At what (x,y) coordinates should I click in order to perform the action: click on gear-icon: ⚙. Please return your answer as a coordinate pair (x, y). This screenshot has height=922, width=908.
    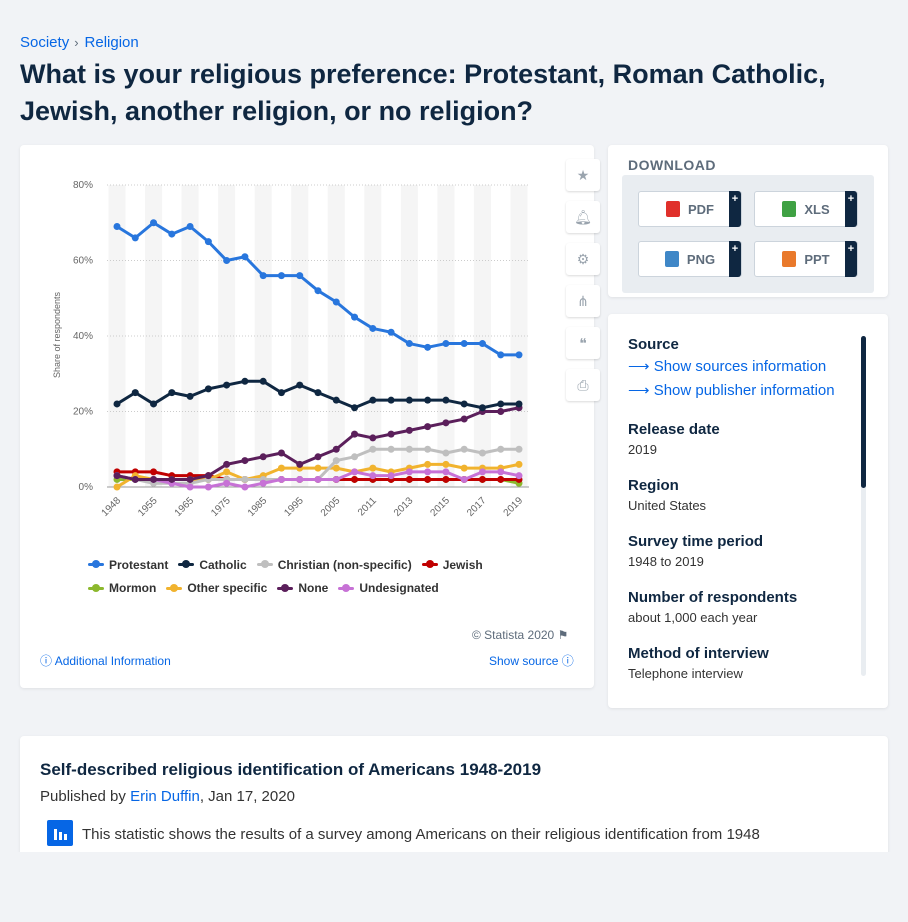
    Looking at the image, I should click on (583, 259).